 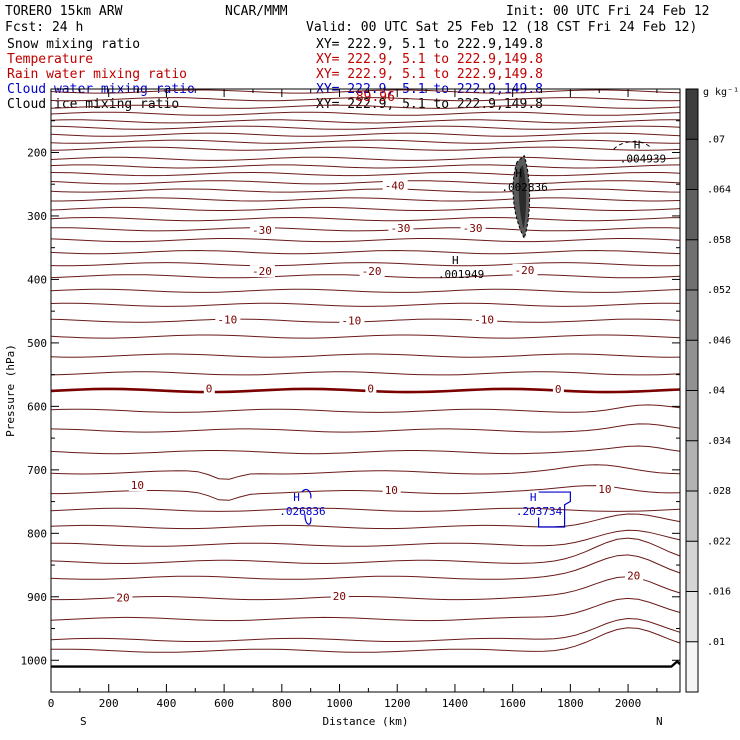 I want to click on snow-plume-core, so click(x=522, y=197).